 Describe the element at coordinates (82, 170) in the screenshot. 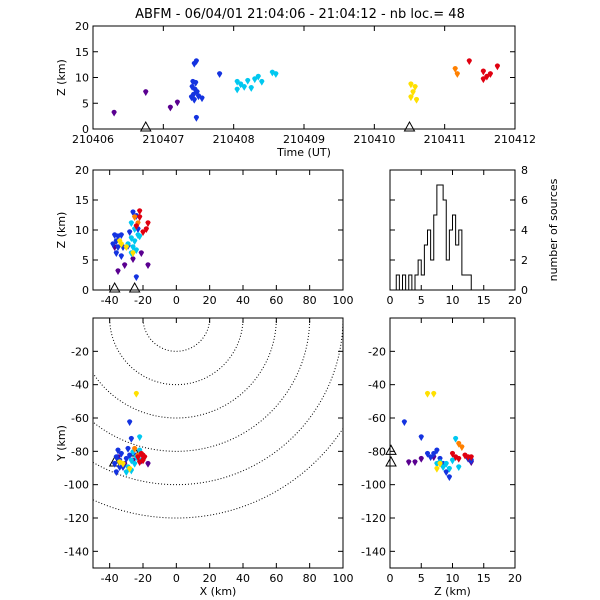

I see `y-tick-label: 20` at that location.